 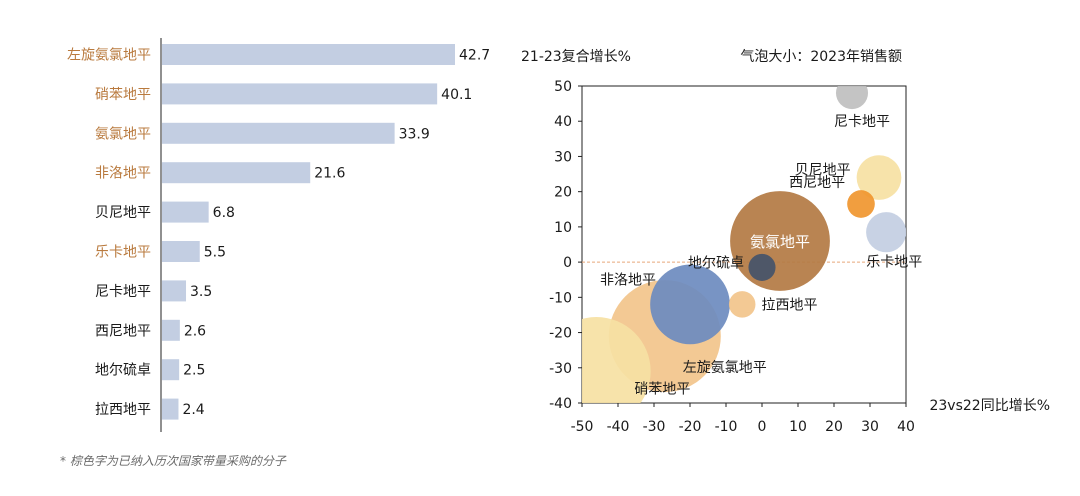 What do you see at coordinates (193, 410) in the screenshot?
I see `data-label: 2.4` at bounding box center [193, 410].